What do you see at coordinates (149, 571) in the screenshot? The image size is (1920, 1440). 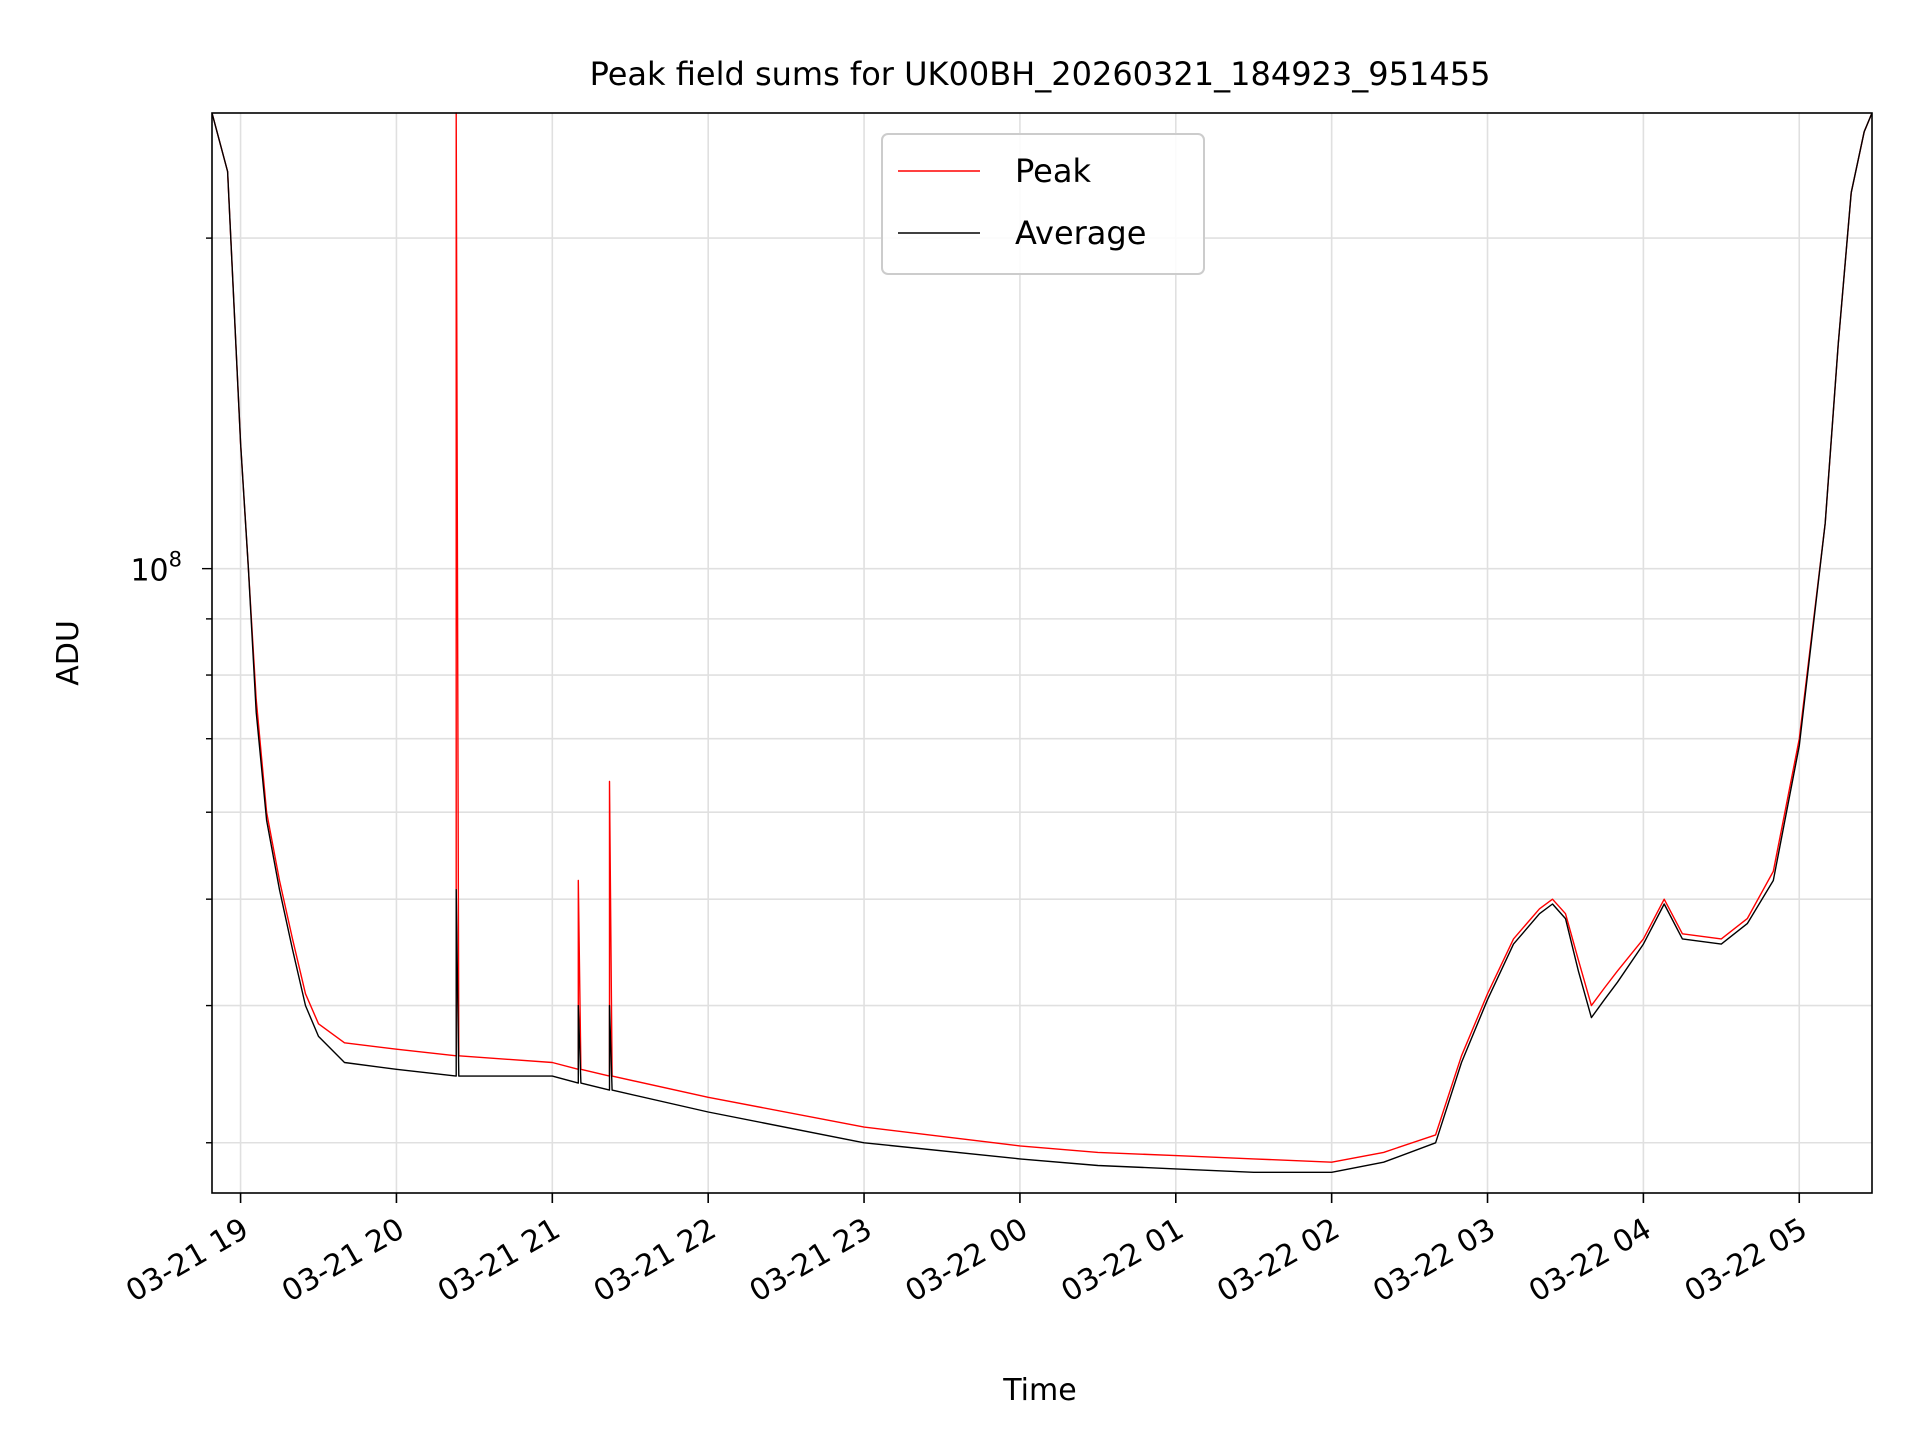 I see `y-tick-label-base: 10` at bounding box center [149, 571].